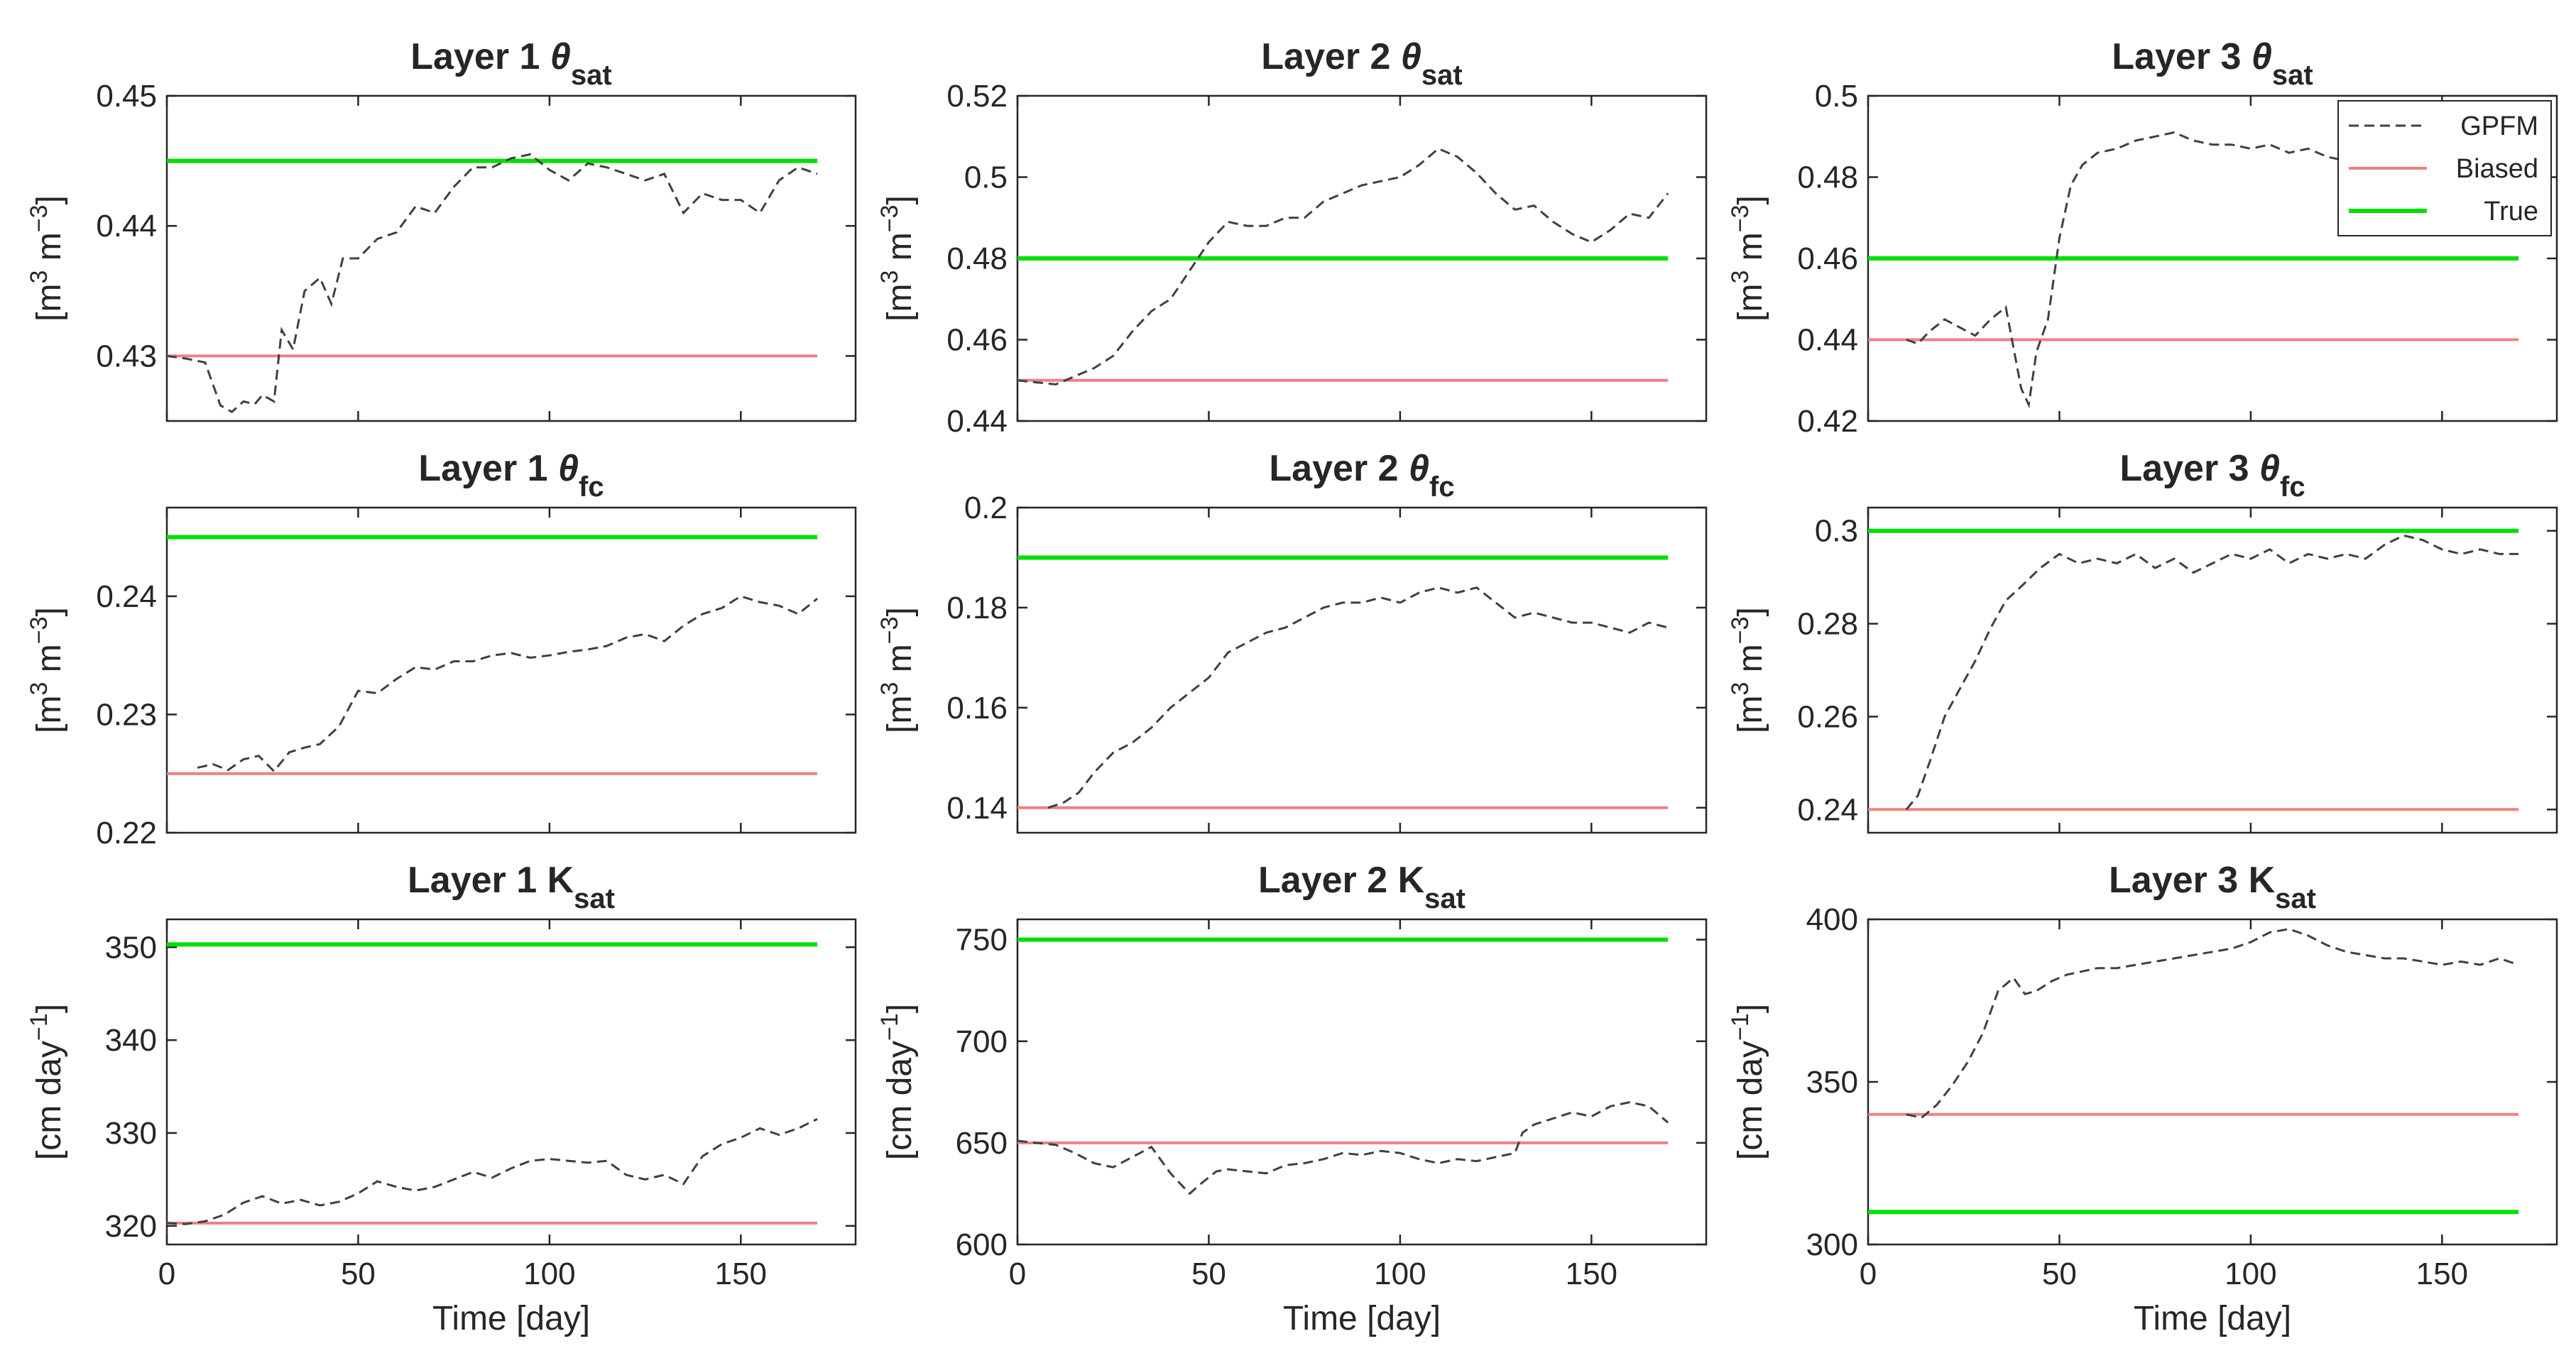  I want to click on legend-label: Biased, so click(2497, 169).